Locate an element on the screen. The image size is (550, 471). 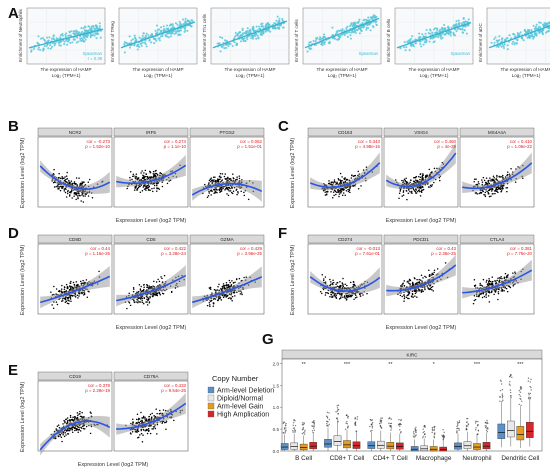
x-axis-label: The expression of HAMP is located at coordinates (65, 69).